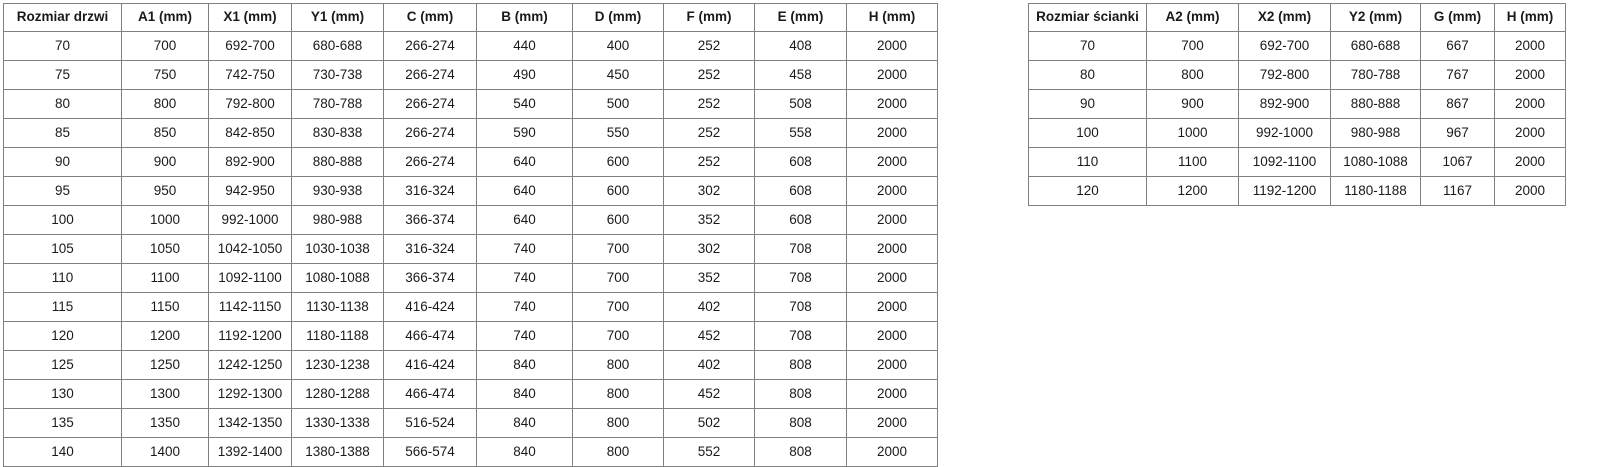 Image resolution: width=1600 pixels, height=467 pixels. What do you see at coordinates (165, 162) in the screenshot?
I see `table-cell: 900` at bounding box center [165, 162].